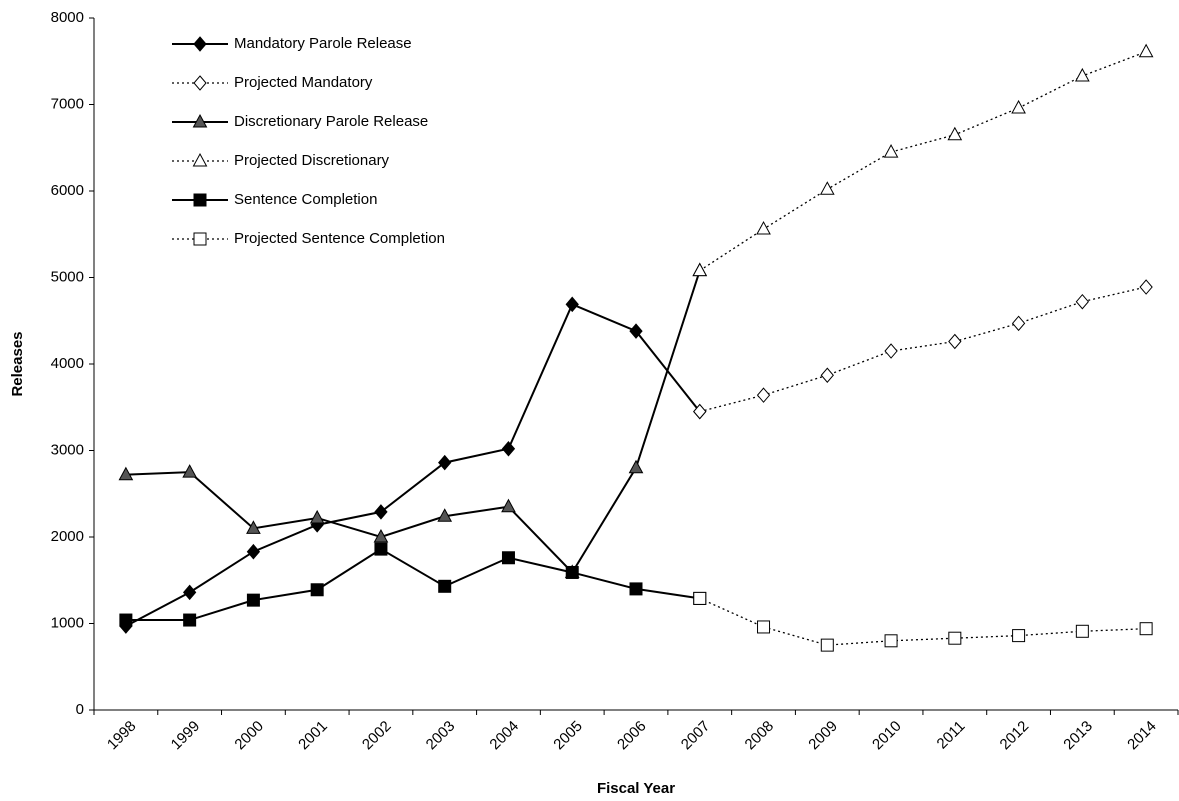  I want to click on x-tick-label: 2001, so click(313, 736).